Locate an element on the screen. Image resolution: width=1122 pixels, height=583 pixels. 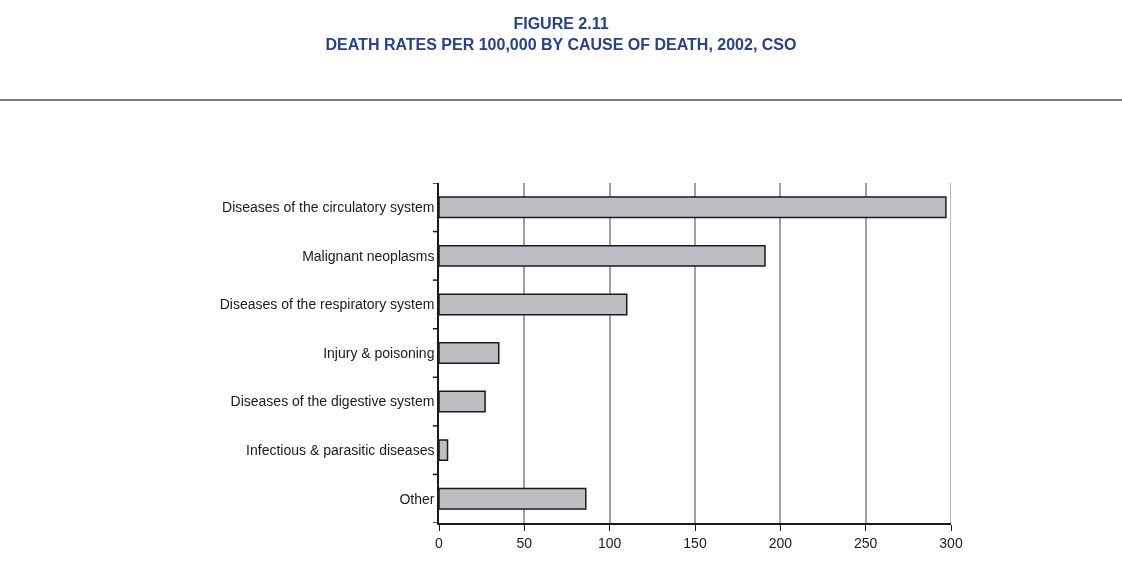
y-tick-label: Diseases of the respiratory system is located at coordinates (327, 304).